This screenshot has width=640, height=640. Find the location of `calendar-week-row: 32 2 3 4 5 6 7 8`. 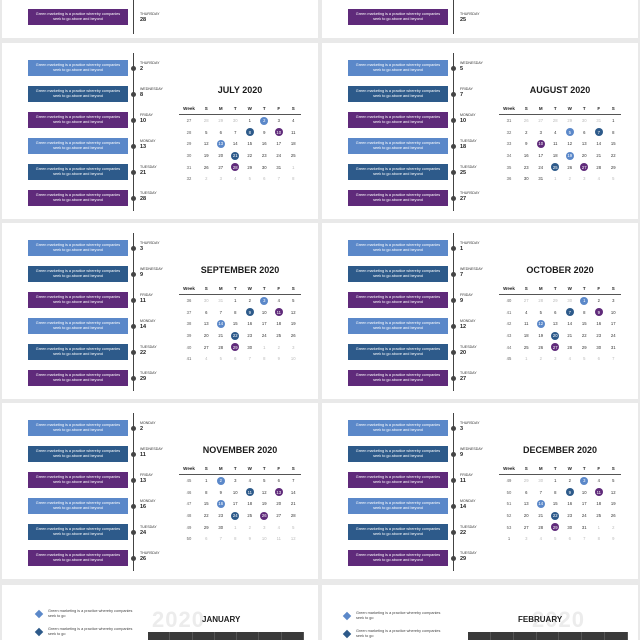

calendar-week-row: 32 2 3 4 5 6 7 8 is located at coordinates (560, 133).